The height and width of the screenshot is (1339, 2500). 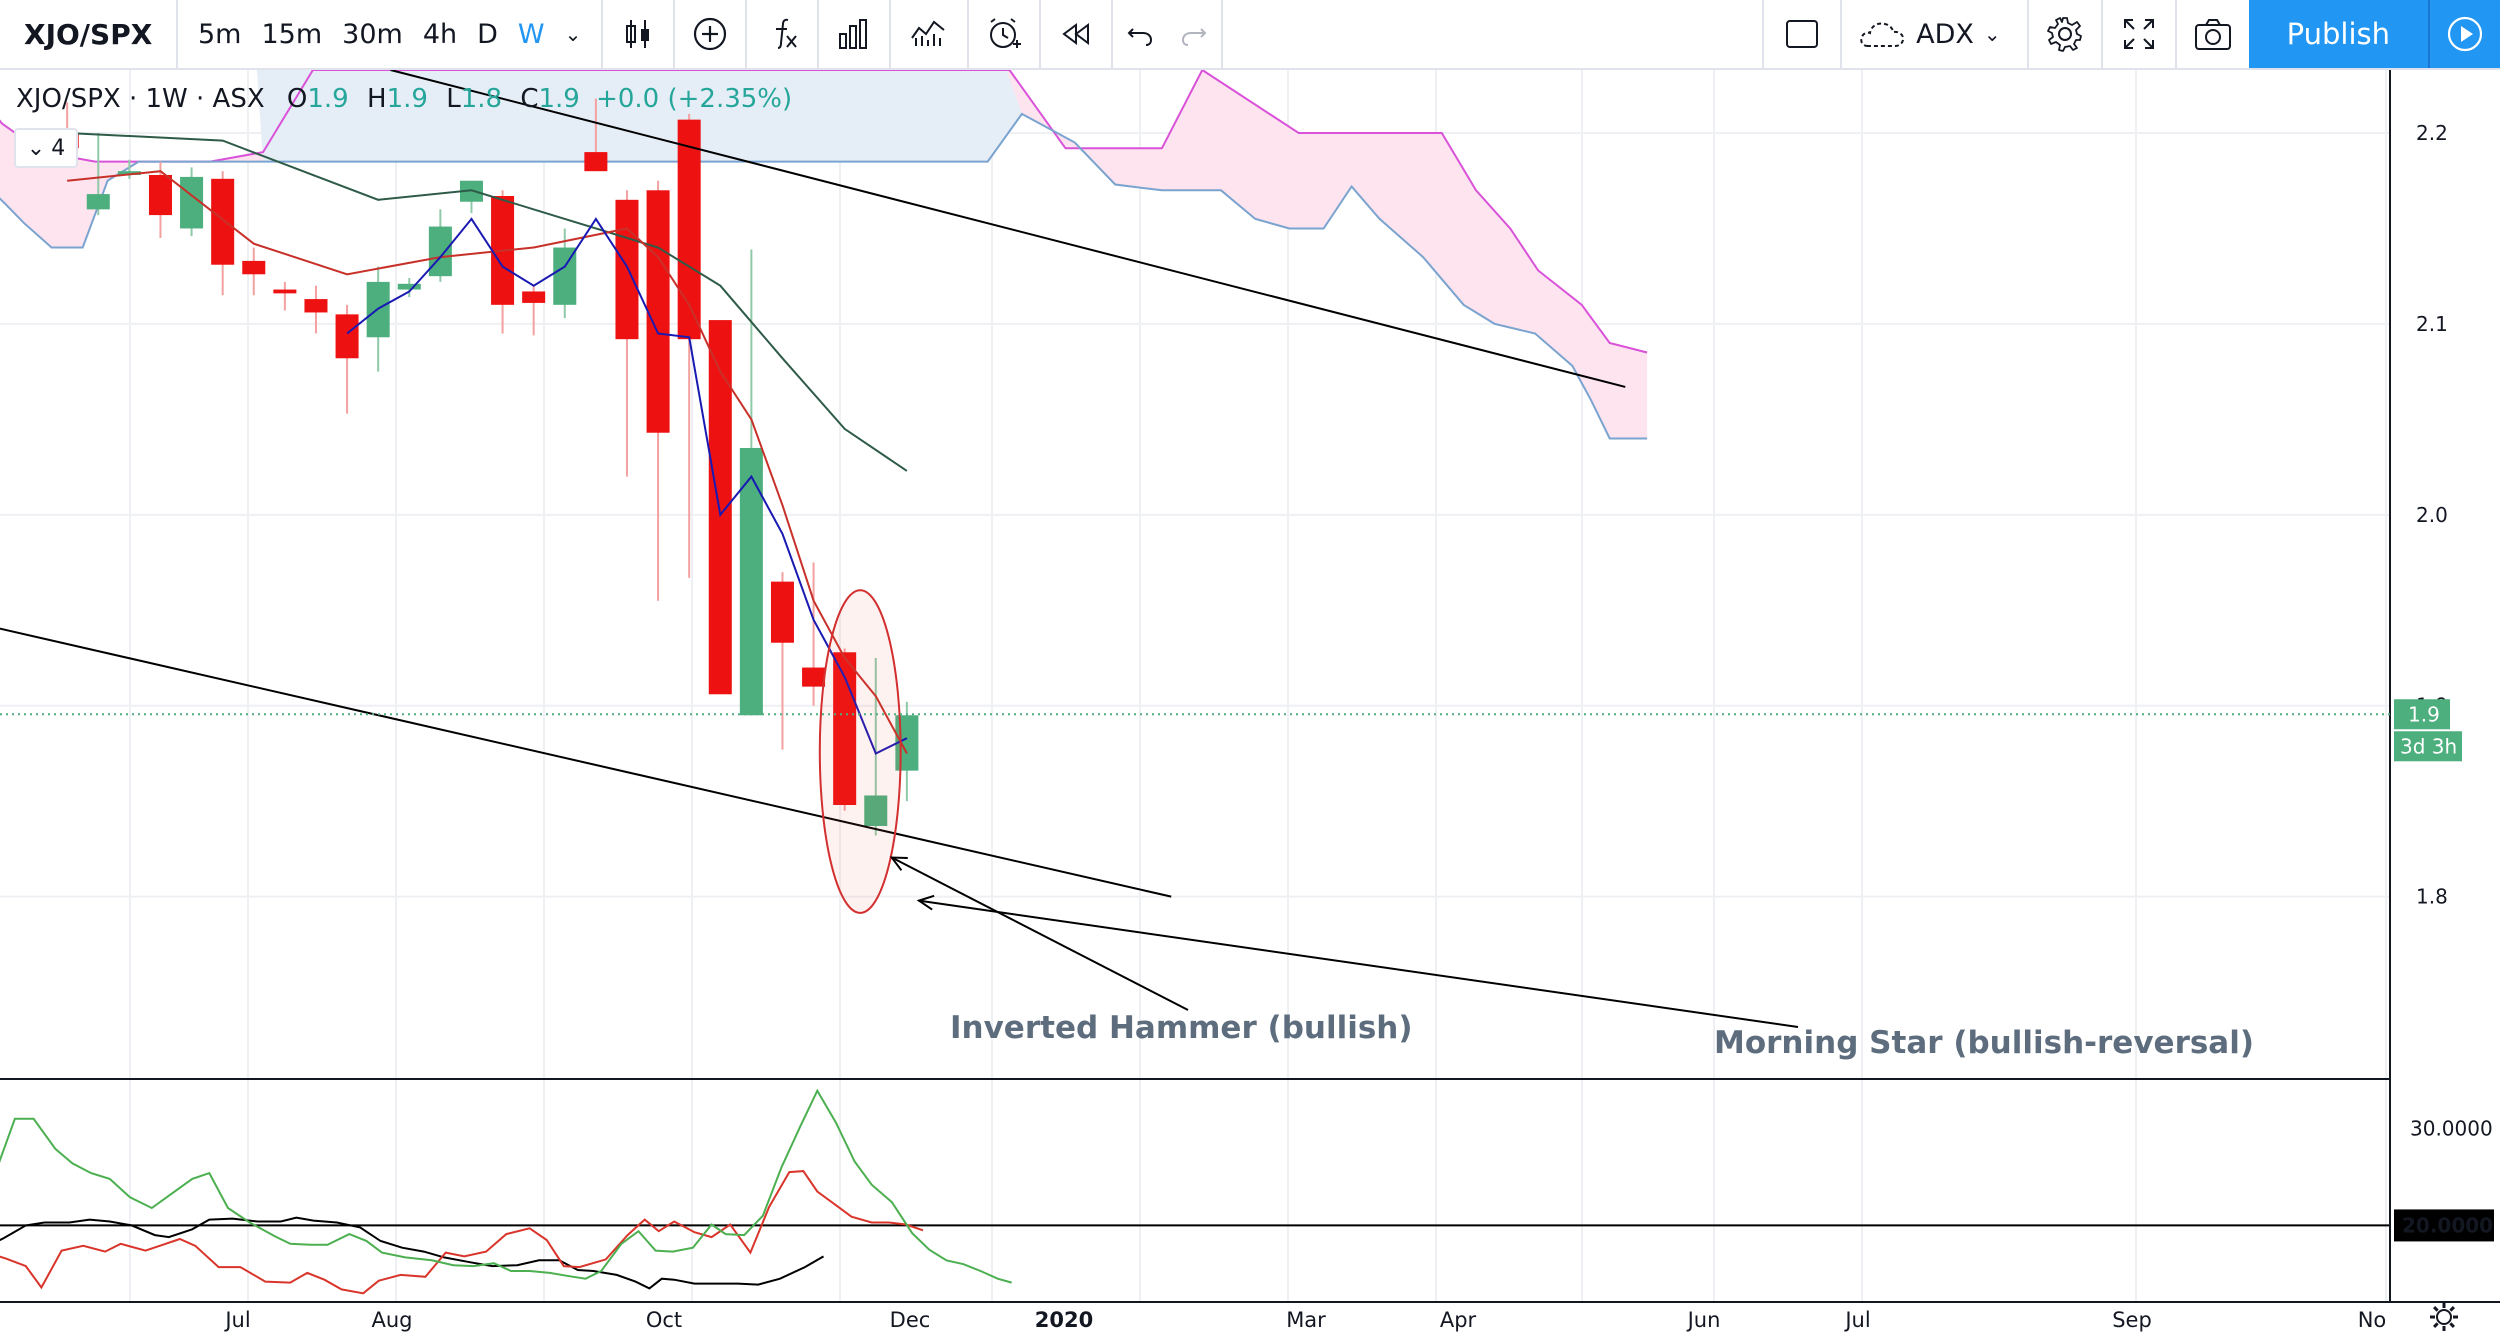 I want to click on compare-icon, so click(x=930, y=34).